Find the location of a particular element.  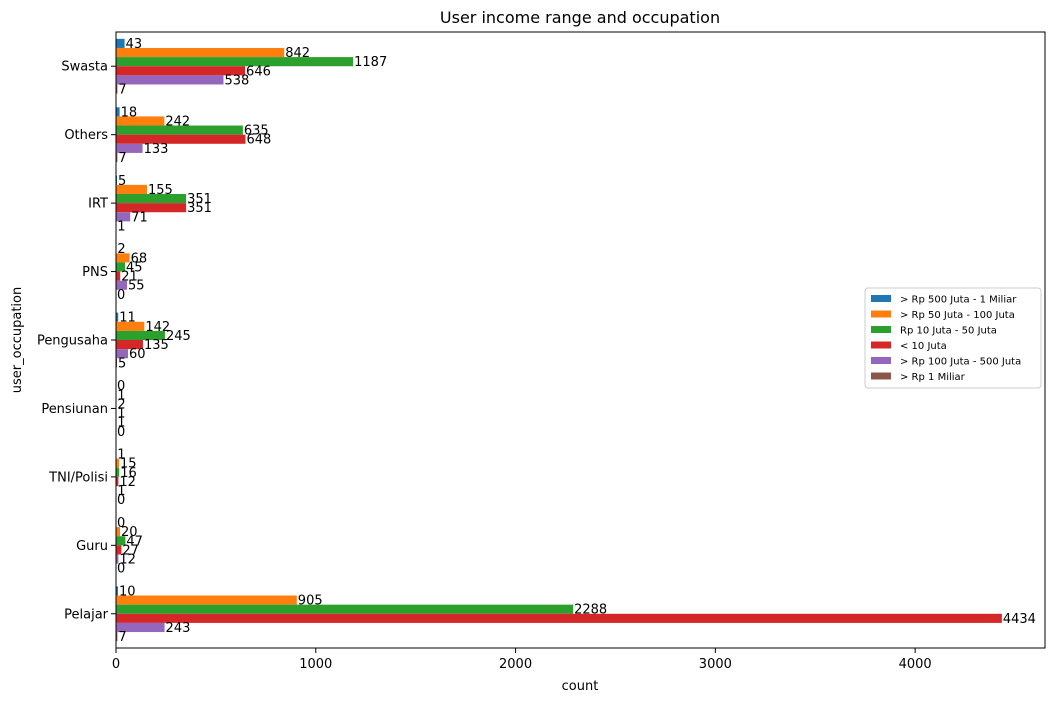

y-tick-label: Pensiunan is located at coordinates (74, 409).